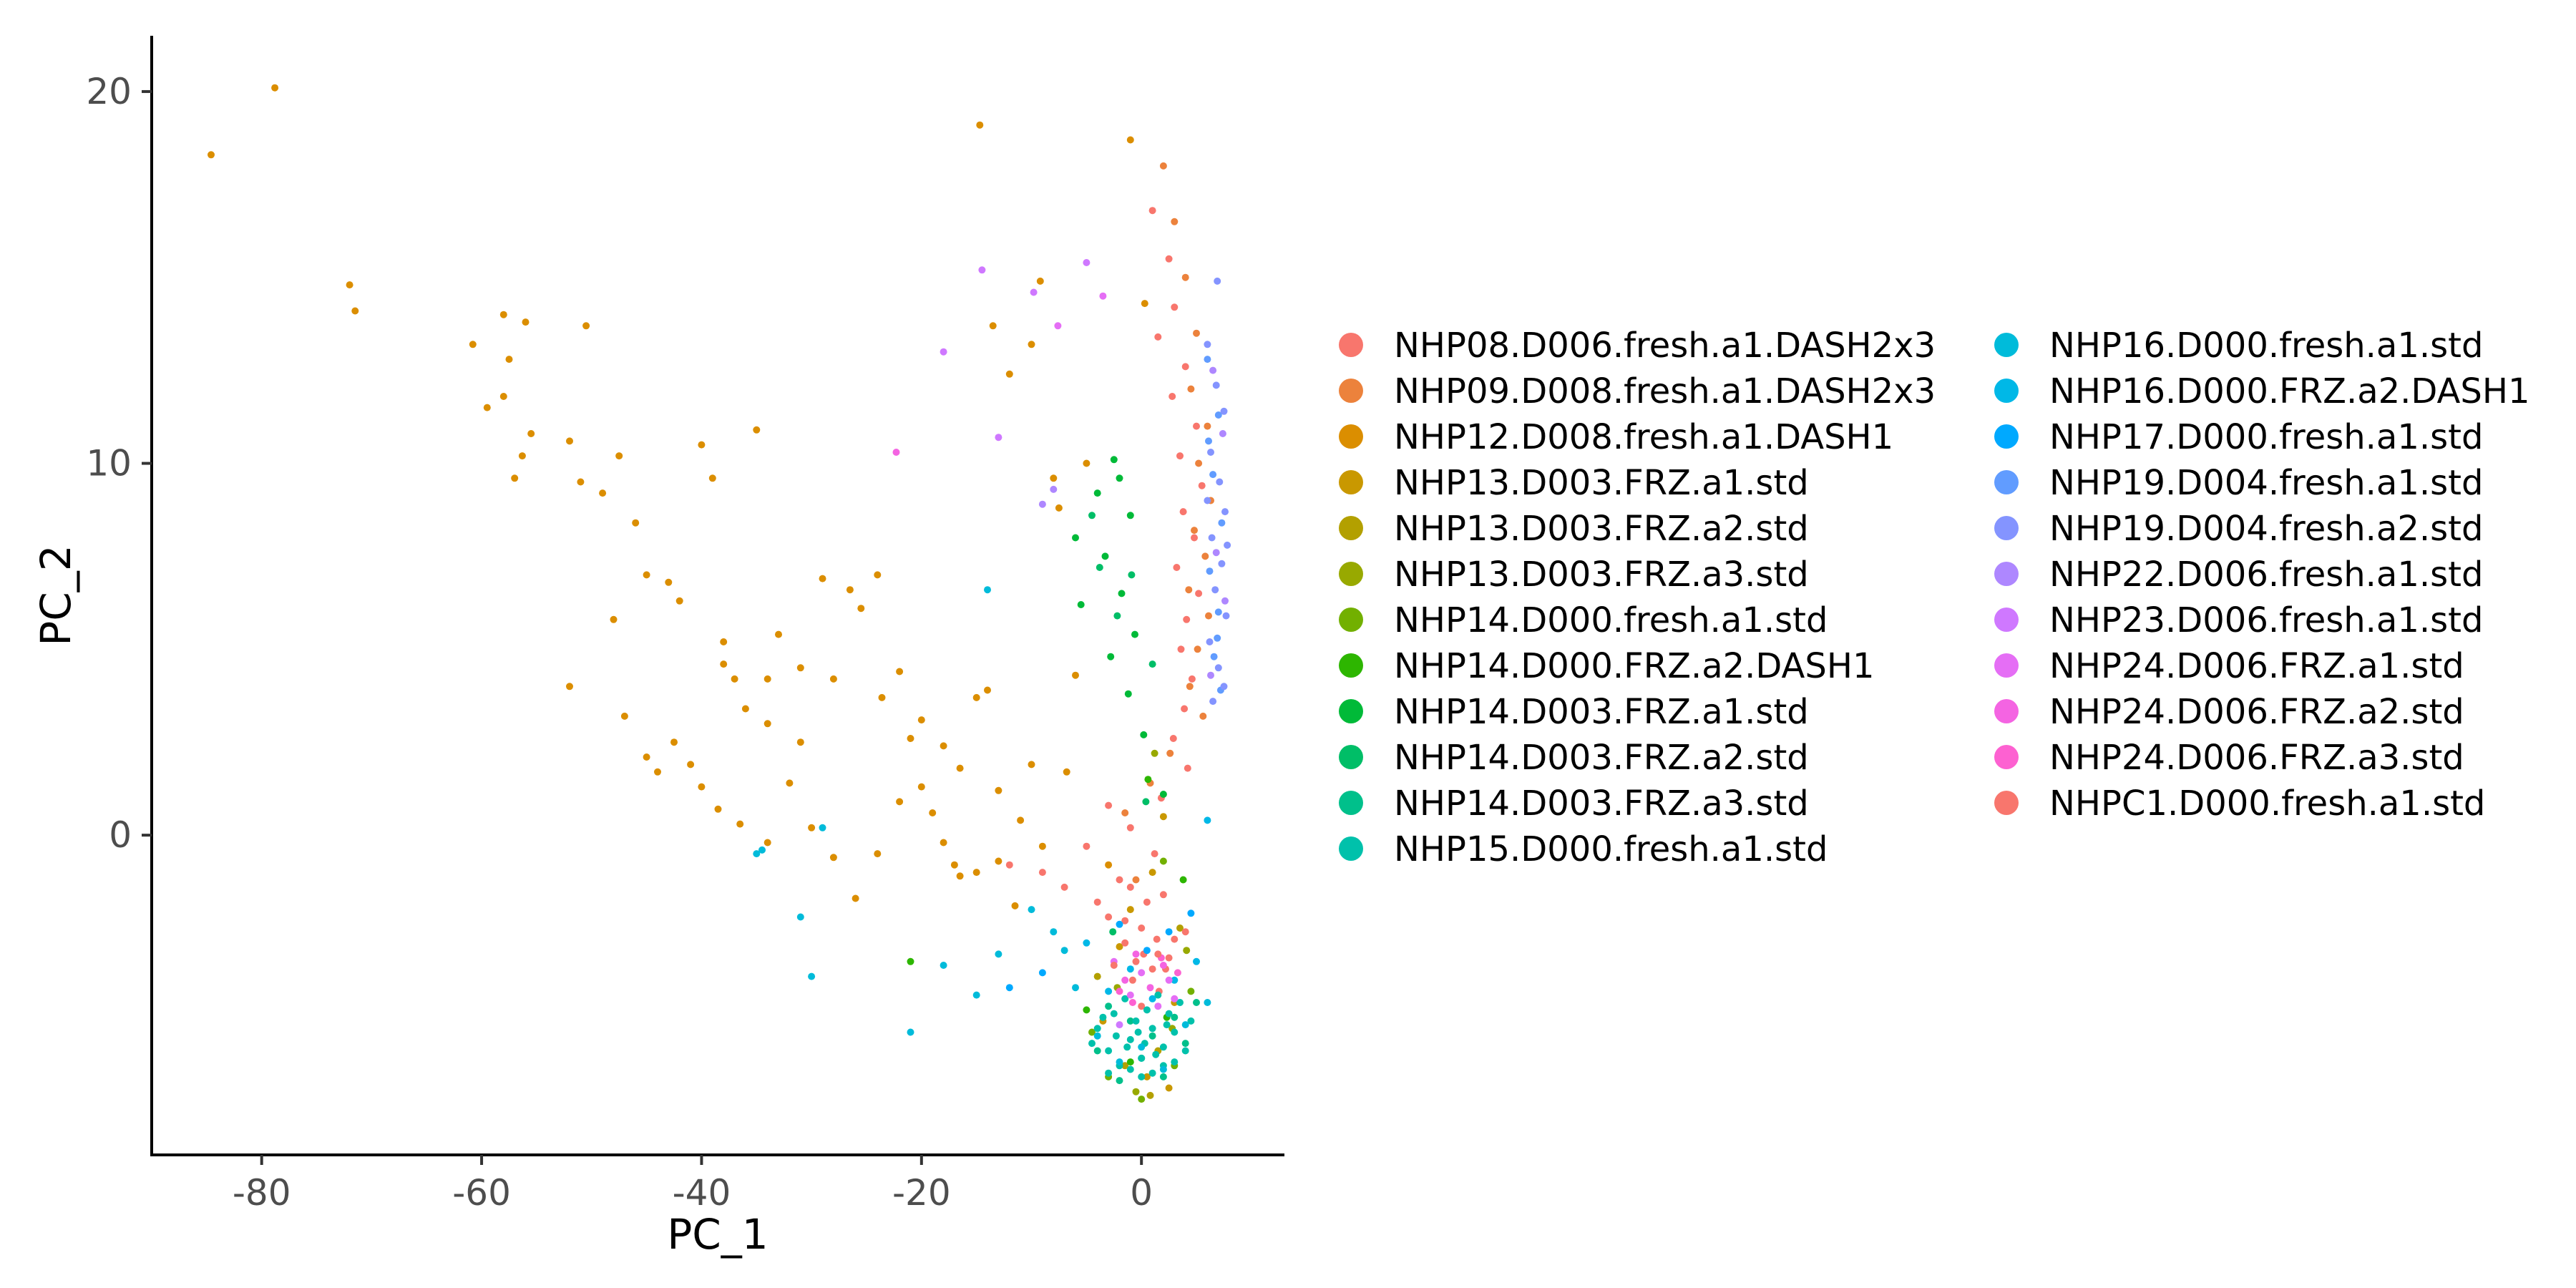 Image resolution: width=2576 pixels, height=1288 pixels. Describe the element at coordinates (921, 1193) in the screenshot. I see `x-tick-label: -20` at that location.